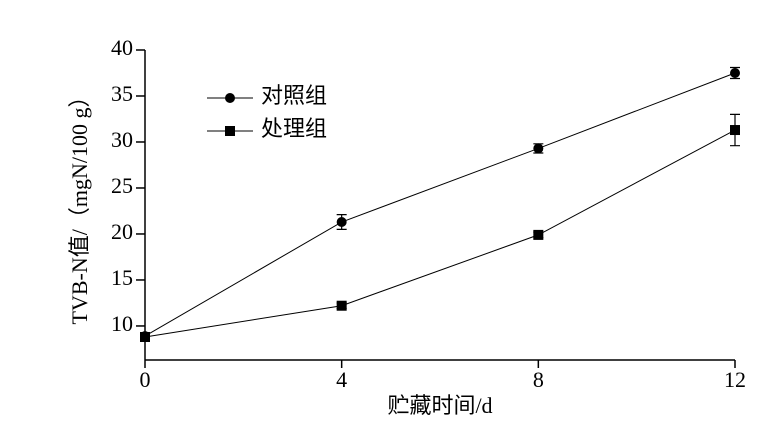 The image size is (783, 435). What do you see at coordinates (122, 93) in the screenshot?
I see `y-tick-label: 35` at bounding box center [122, 93].